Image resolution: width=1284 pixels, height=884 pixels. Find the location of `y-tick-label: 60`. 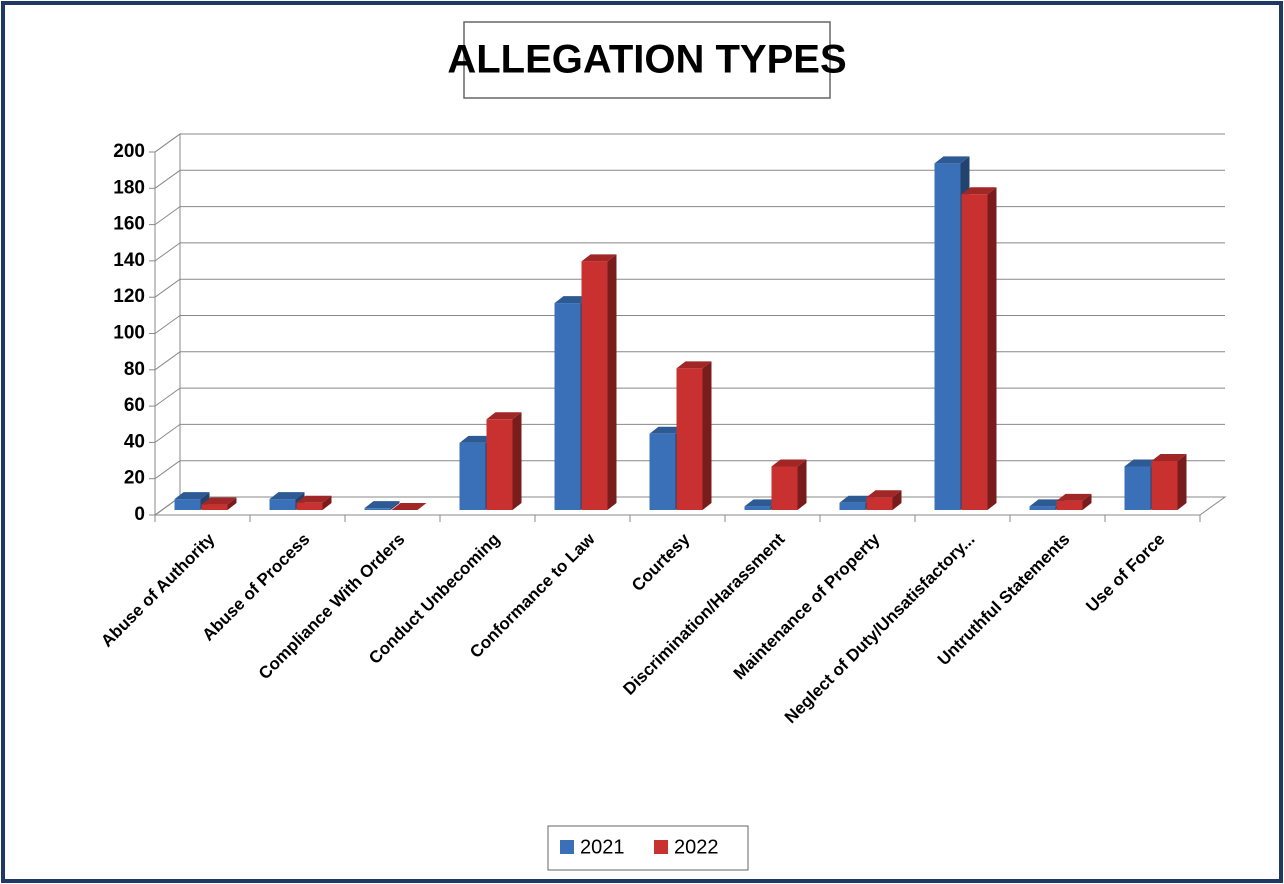

y-tick-label: 60 is located at coordinates (134, 405).